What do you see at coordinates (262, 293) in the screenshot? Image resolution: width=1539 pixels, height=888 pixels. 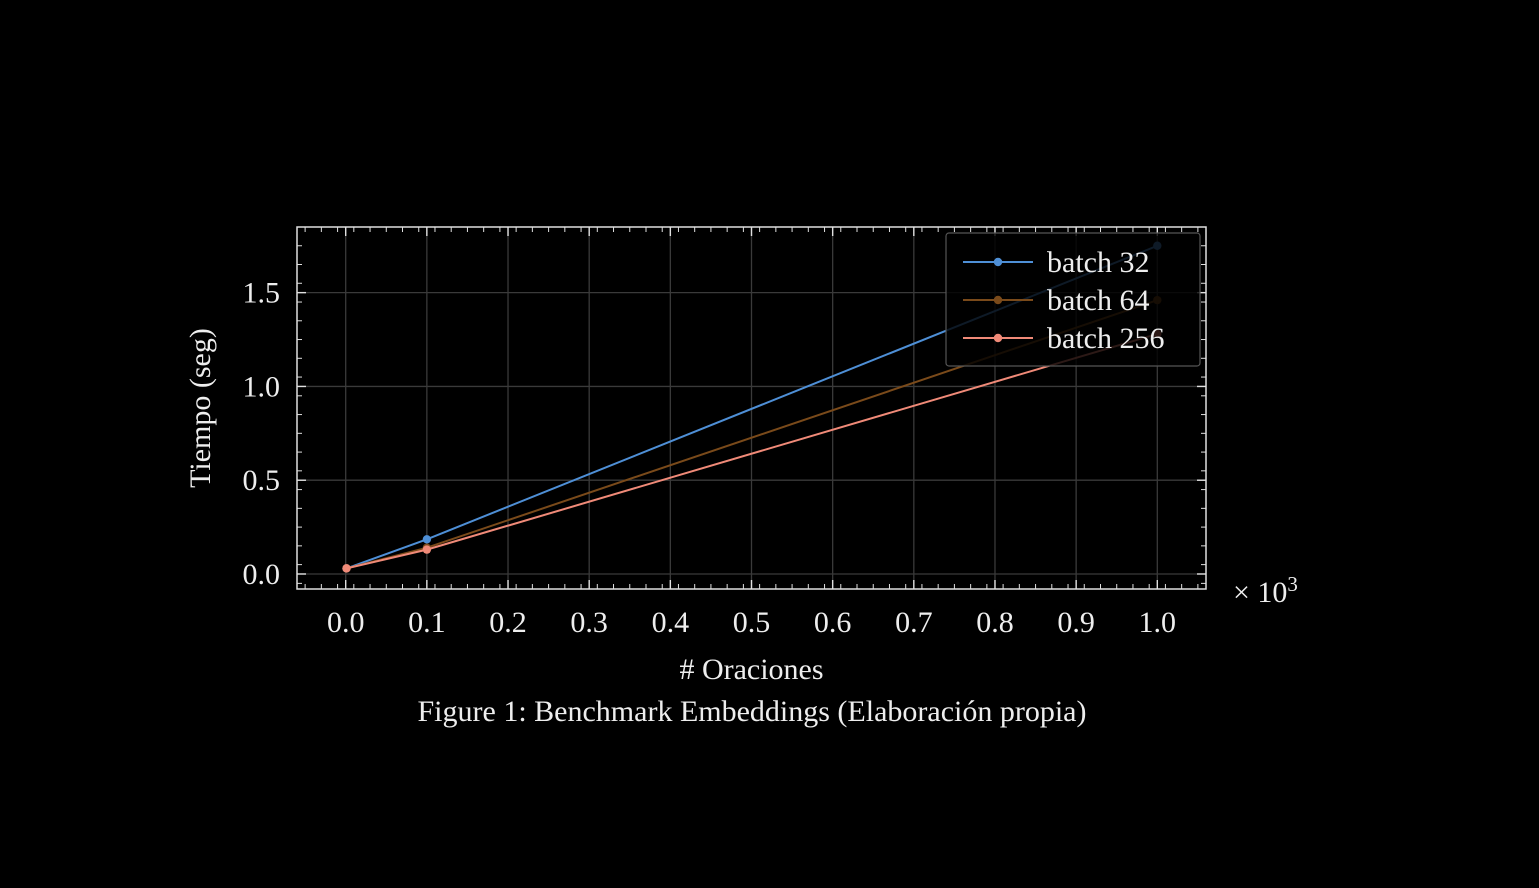 I see `y-tick-label: 1.5` at bounding box center [262, 293].